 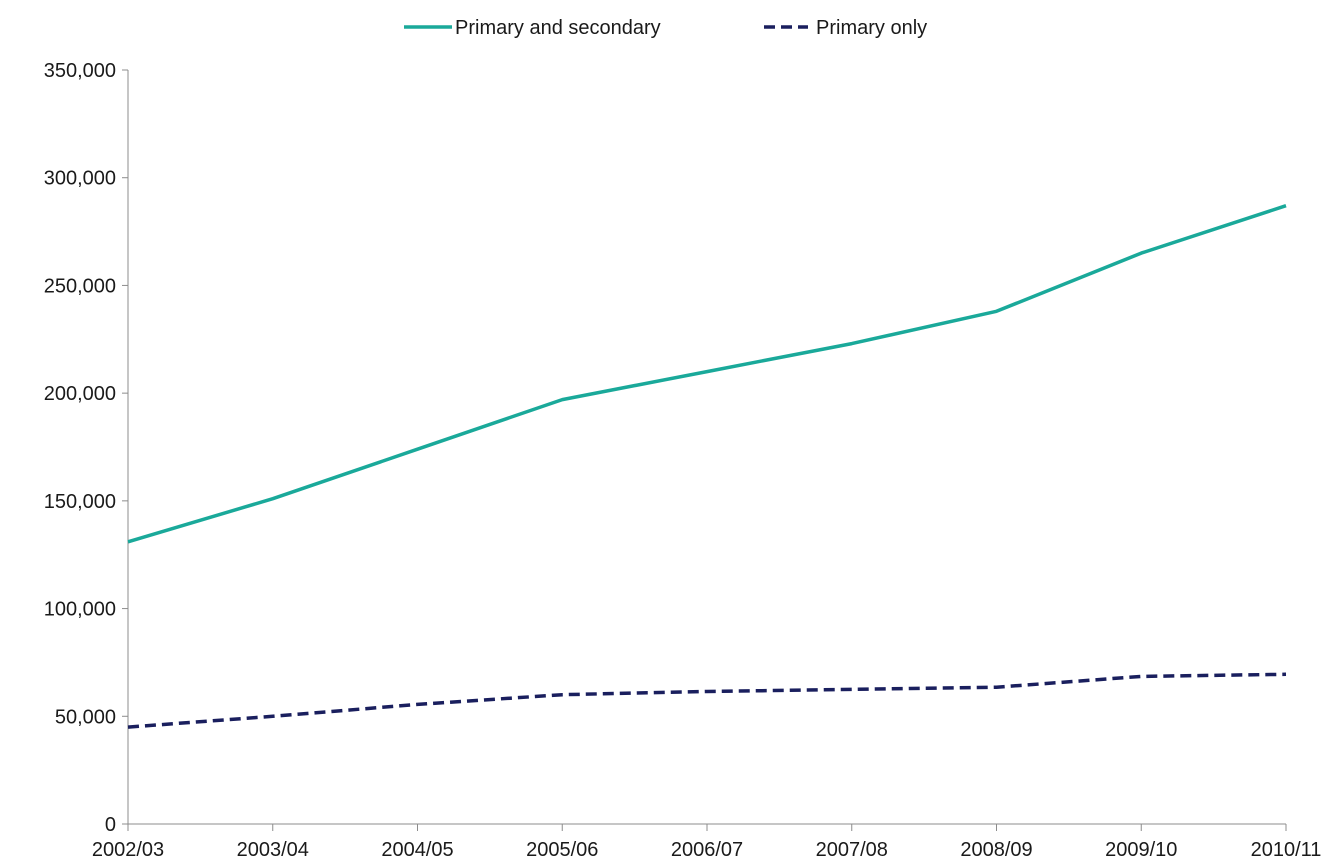 I want to click on x-tick-label: 2009/10, so click(x=1141, y=850).